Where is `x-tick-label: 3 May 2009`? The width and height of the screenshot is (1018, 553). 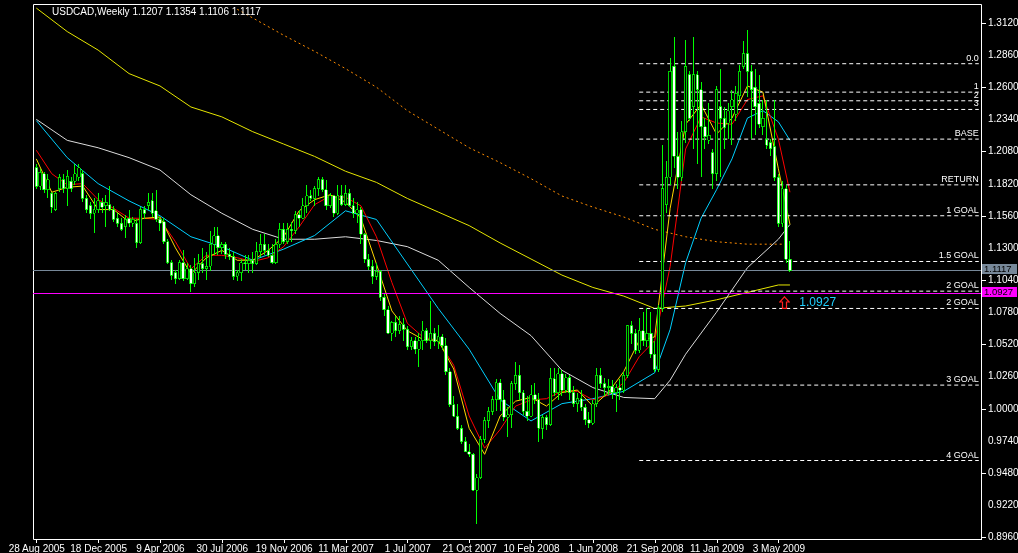
x-tick-label: 3 May 2009 is located at coordinates (779, 547).